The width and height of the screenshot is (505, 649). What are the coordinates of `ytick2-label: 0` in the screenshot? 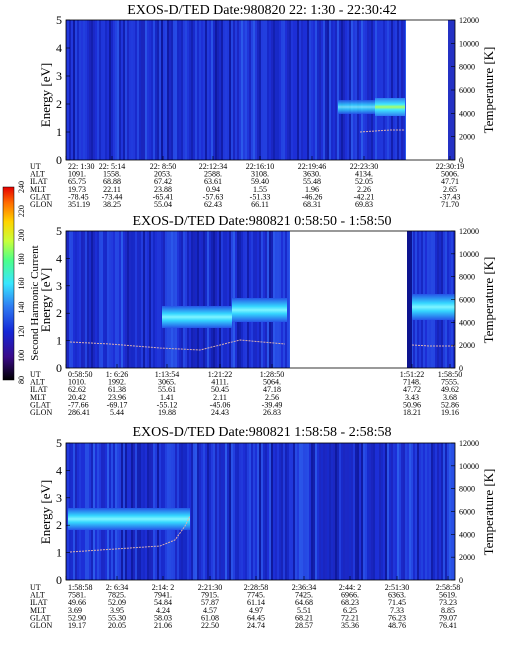 It's located at (461, 160).